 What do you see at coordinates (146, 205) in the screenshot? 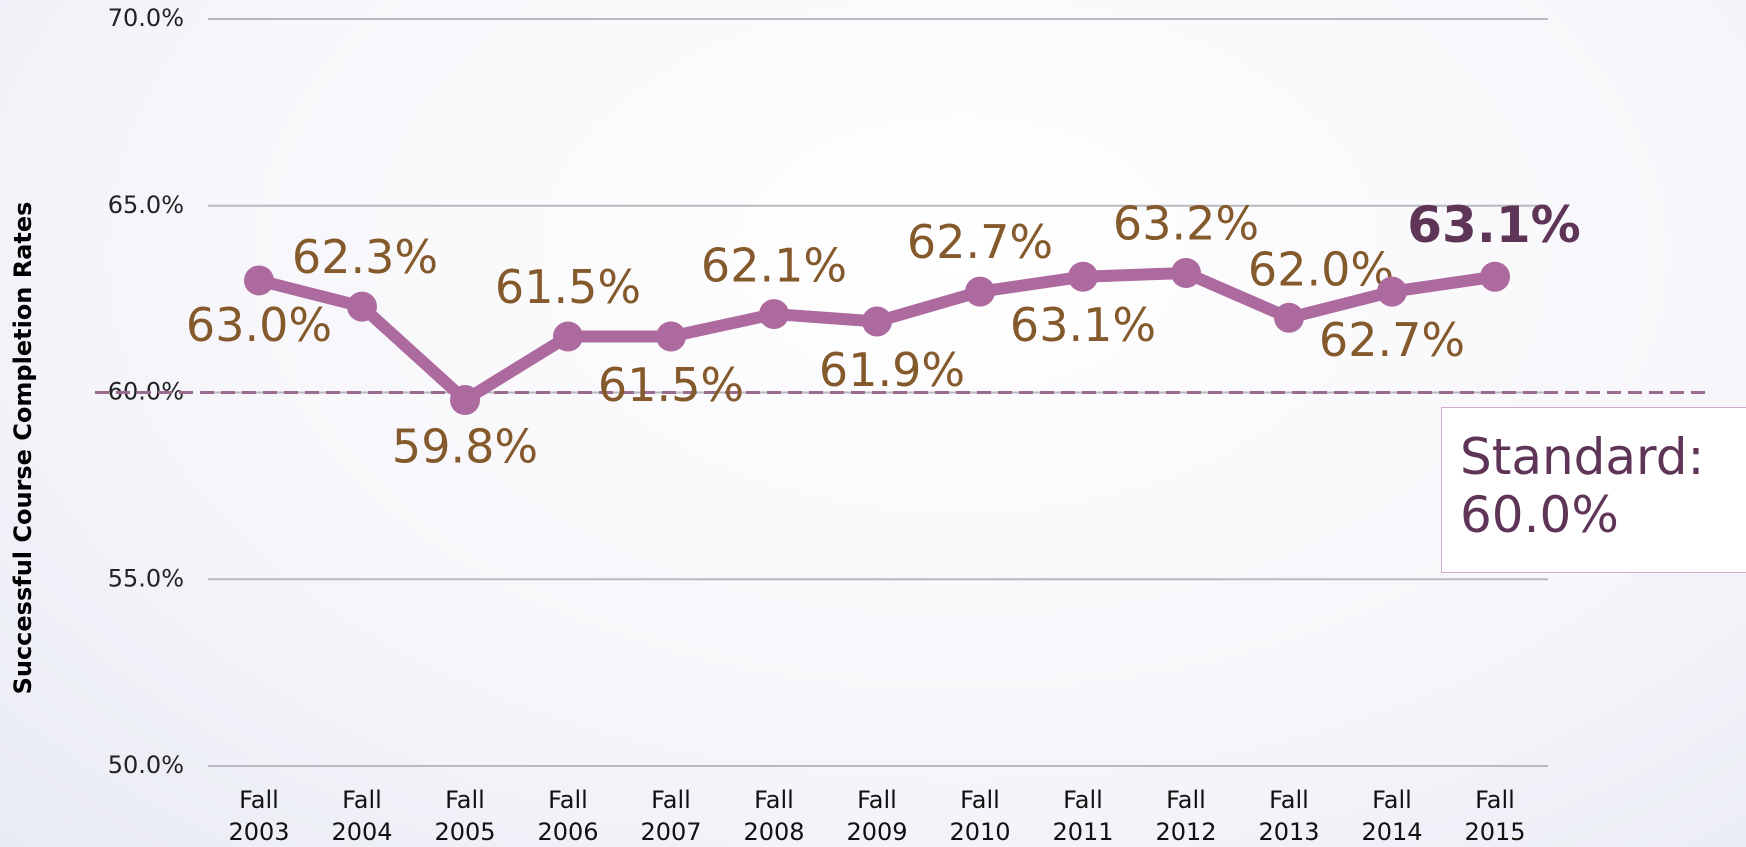
I see `y-tick-label: 65.0%` at bounding box center [146, 205].